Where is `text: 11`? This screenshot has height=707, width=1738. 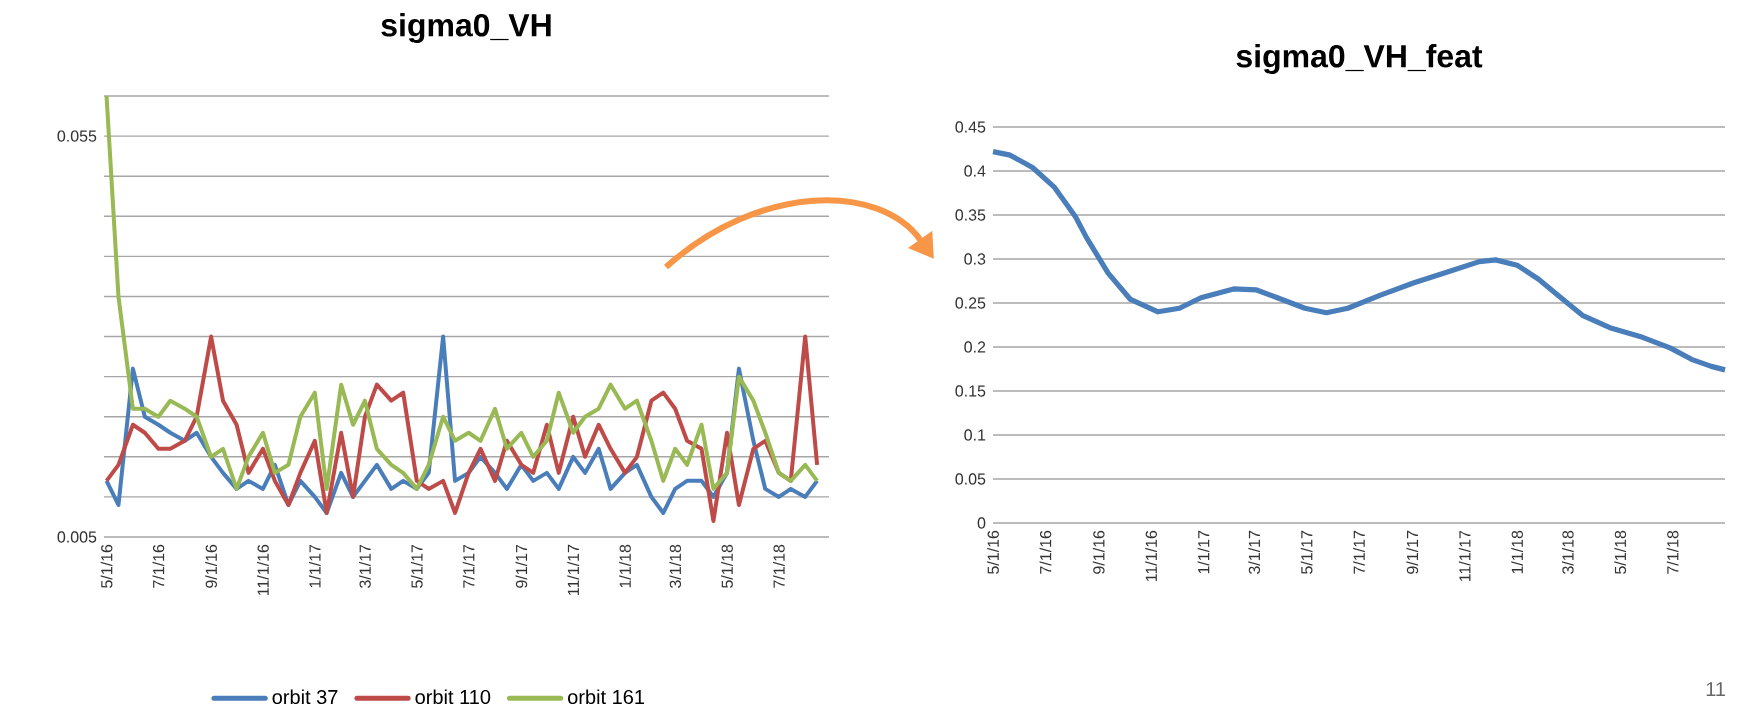 text: 11 is located at coordinates (1715, 689).